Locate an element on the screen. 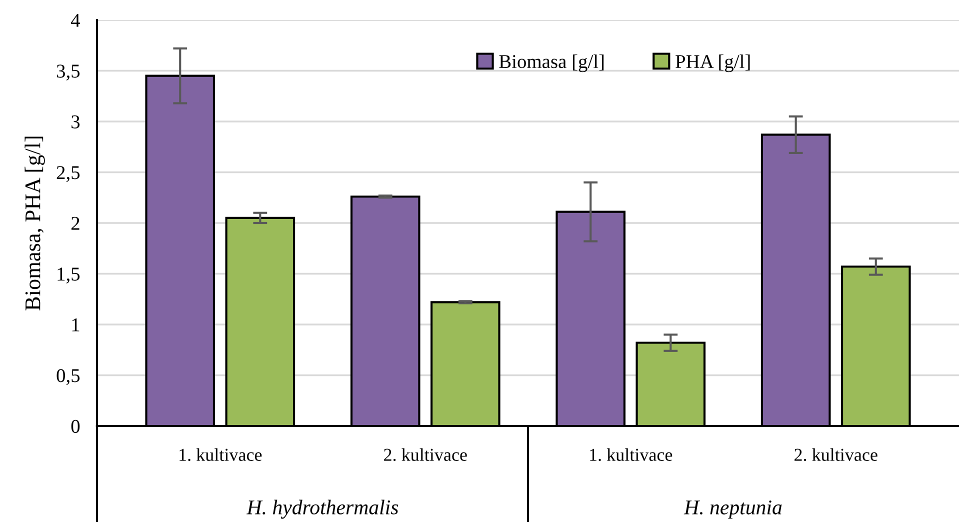 This screenshot has width=959, height=522. y-tick-label: 2,5 is located at coordinates (68, 174).